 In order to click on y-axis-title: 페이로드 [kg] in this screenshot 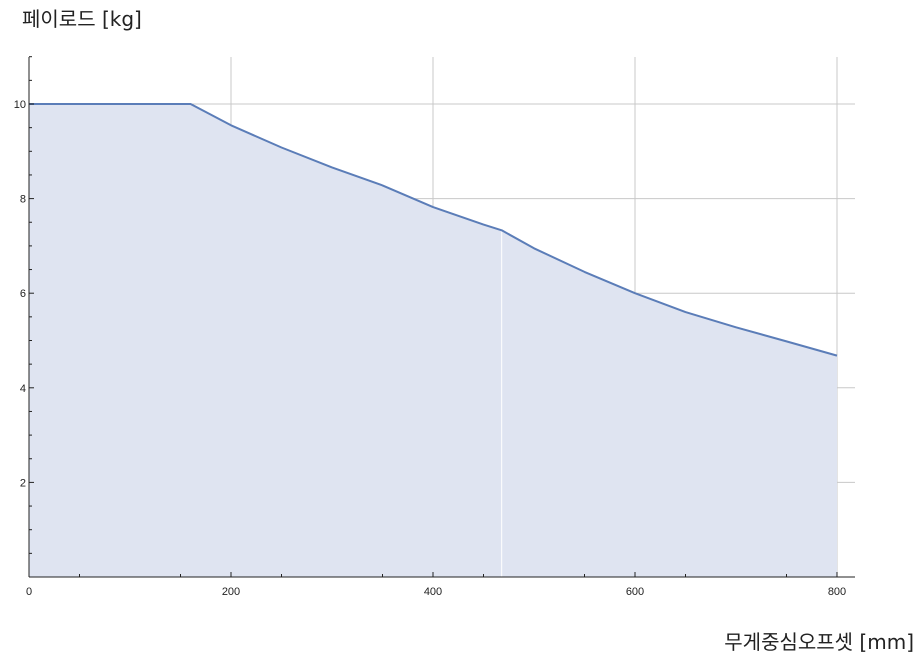, I will do `click(82, 19)`.